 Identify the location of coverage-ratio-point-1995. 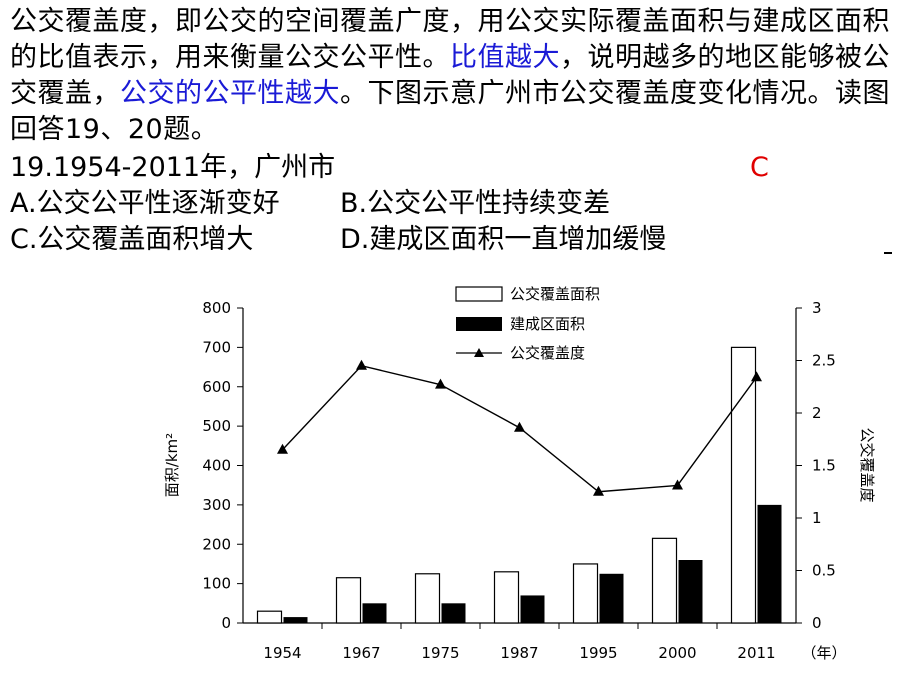
(598, 490).